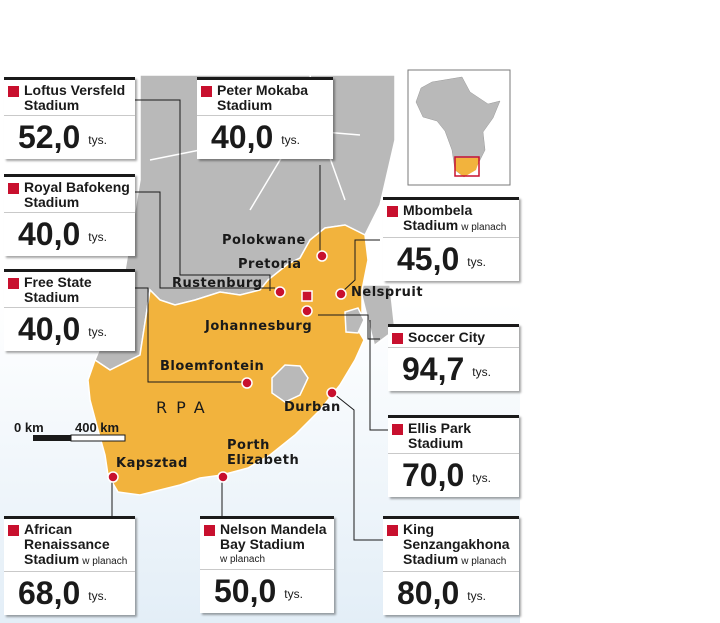 Image resolution: width=720 pixels, height=623 pixels. Describe the element at coordinates (113, 477) in the screenshot. I see `marker-kapsztad` at that location.